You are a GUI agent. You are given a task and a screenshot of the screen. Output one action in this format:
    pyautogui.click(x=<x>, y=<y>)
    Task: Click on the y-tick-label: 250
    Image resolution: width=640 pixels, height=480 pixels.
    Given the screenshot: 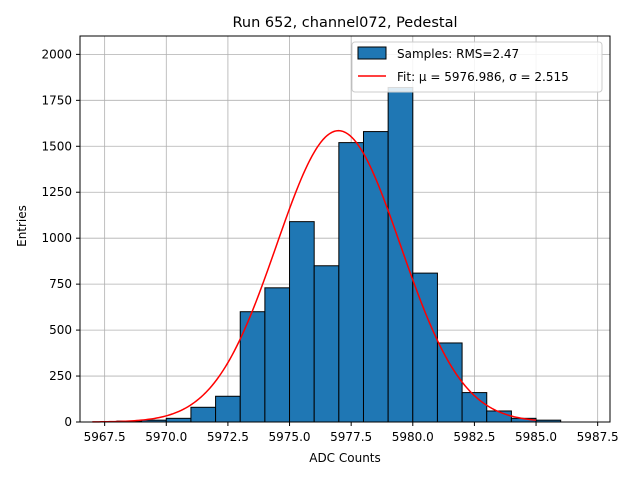 What is the action you would take?
    pyautogui.click(x=60, y=376)
    